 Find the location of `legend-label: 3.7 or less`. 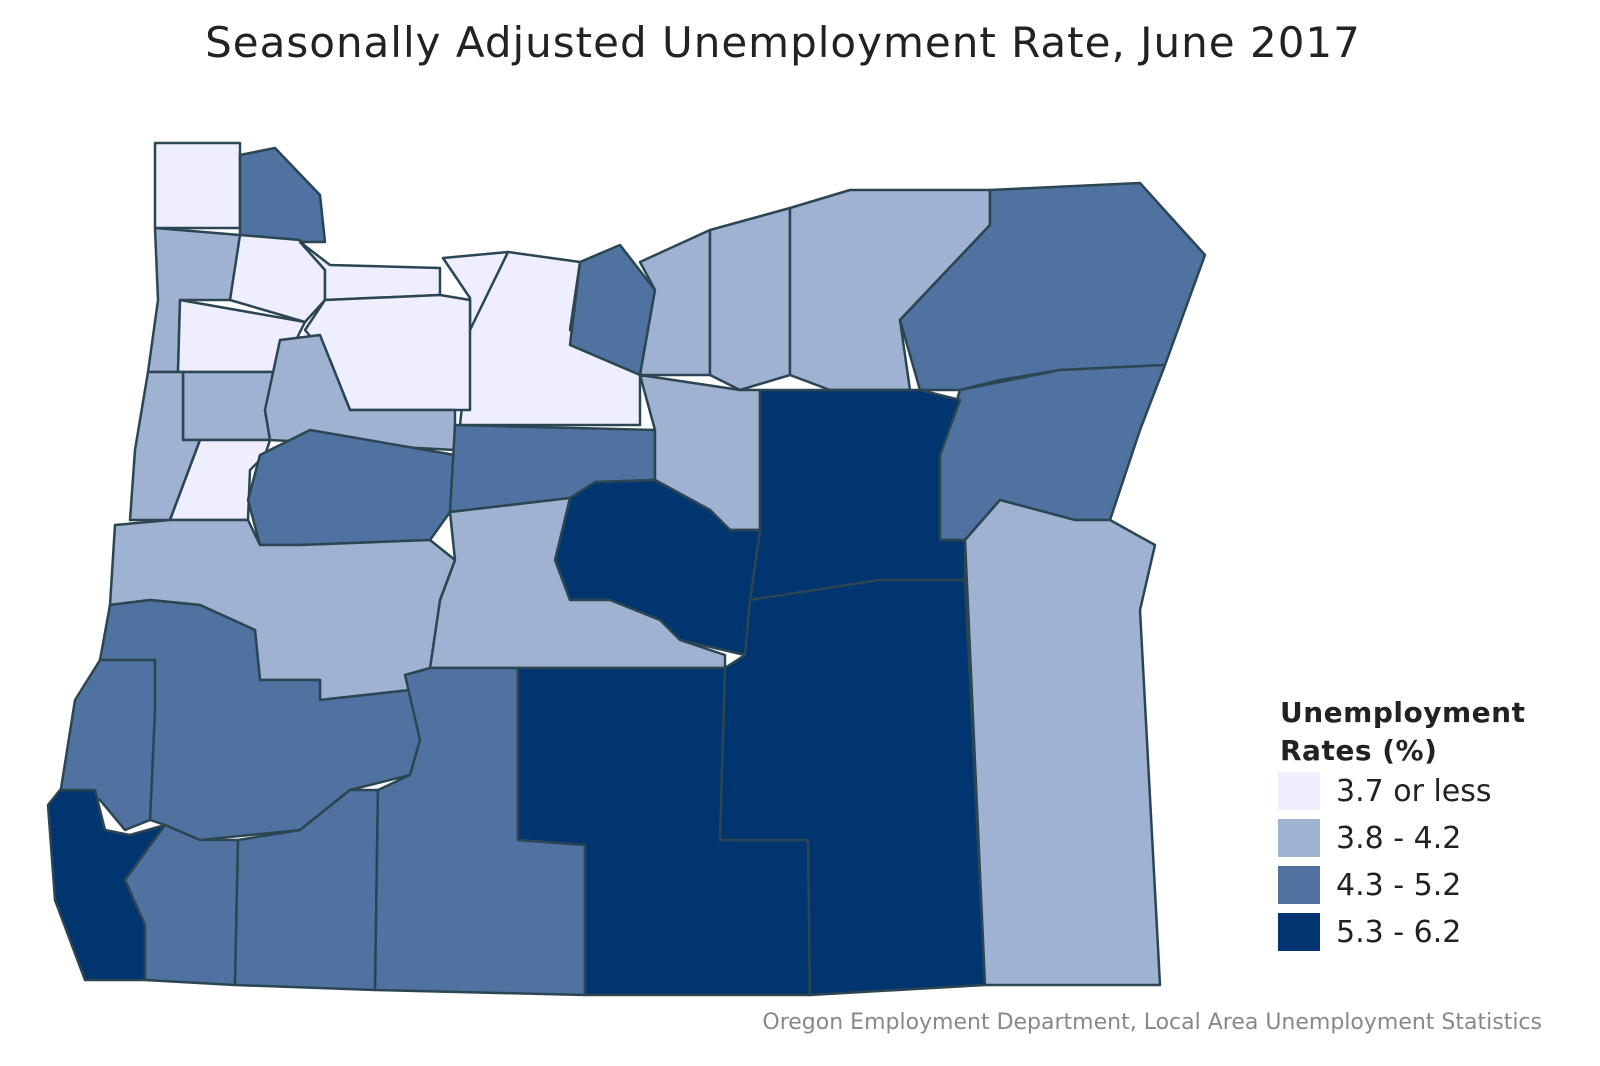

legend-label: 3.7 or less is located at coordinates (1414, 791).